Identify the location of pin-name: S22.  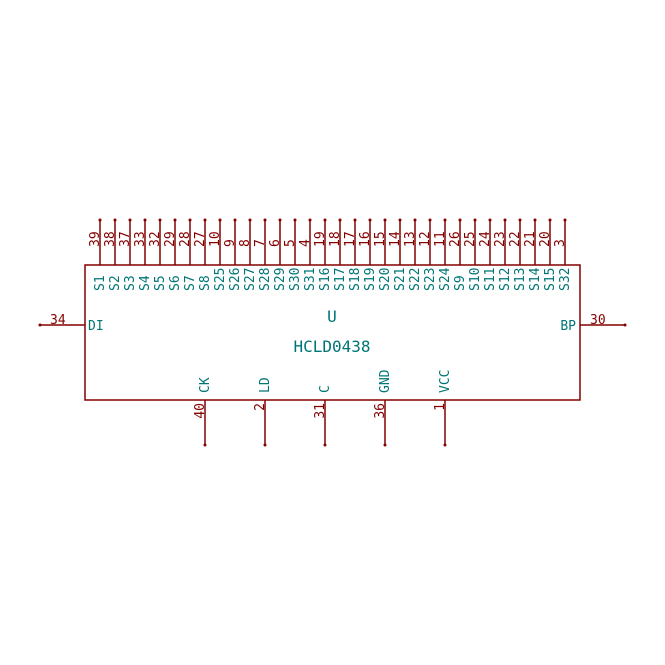
(415, 279).